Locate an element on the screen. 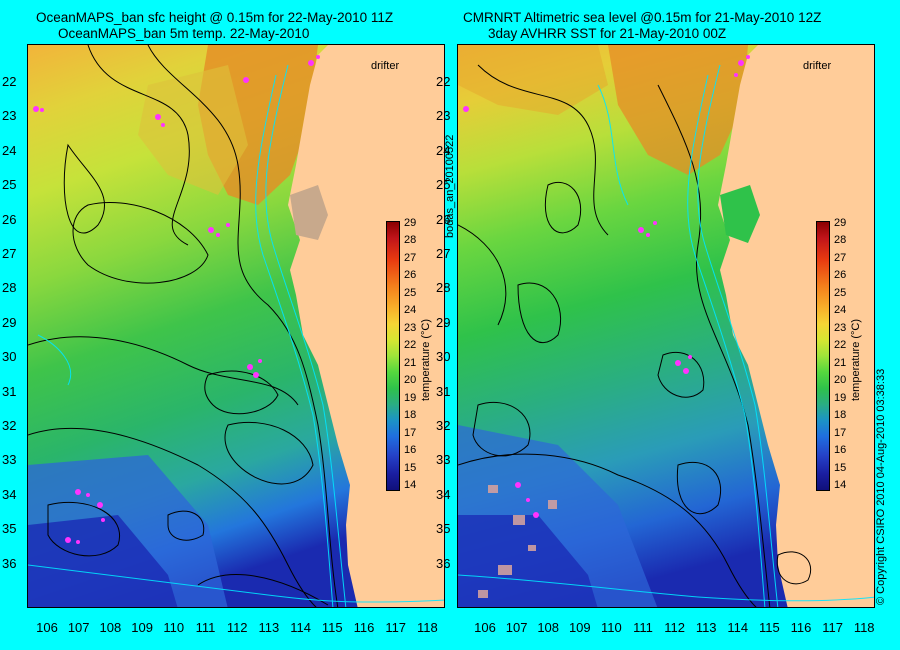  left-title-line2: OceanMAPS_ban 5m temp. 22-May-2010 is located at coordinates (184, 33).